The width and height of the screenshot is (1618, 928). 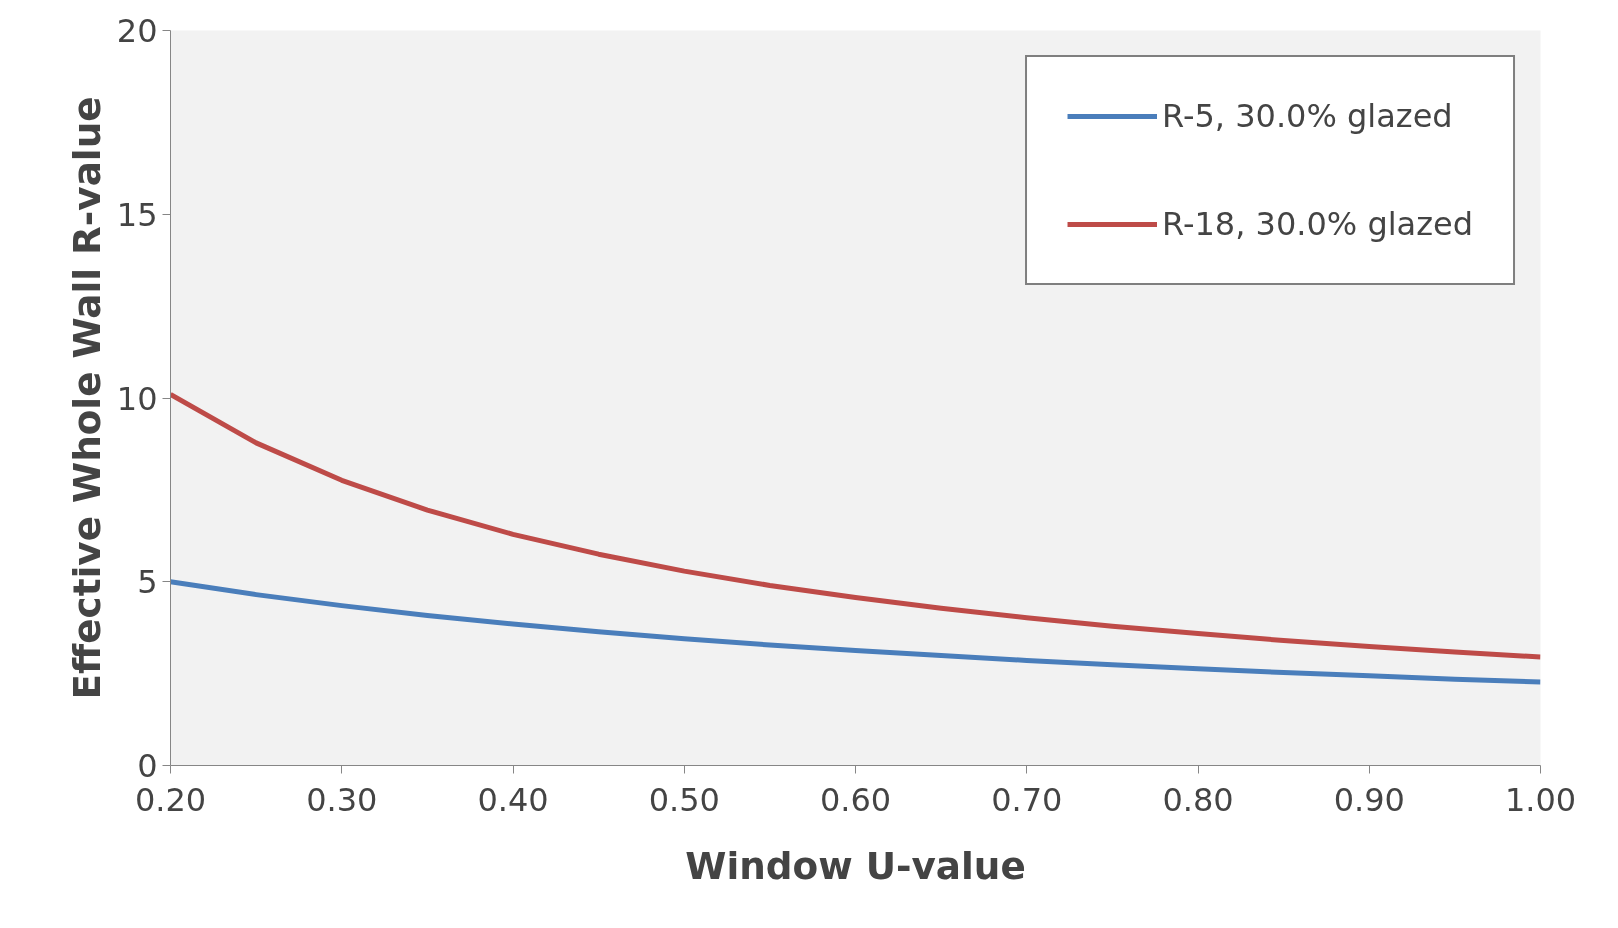 I want to click on x-tick-label: 0.50, so click(x=684, y=799).